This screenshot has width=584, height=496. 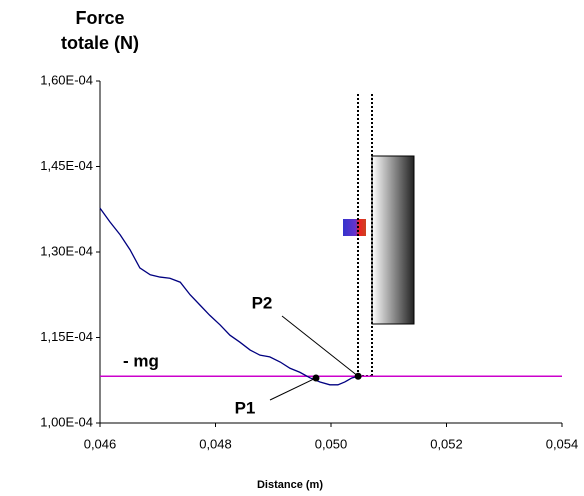 I want to click on x-tick-label: 0,046, so click(x=100, y=443).